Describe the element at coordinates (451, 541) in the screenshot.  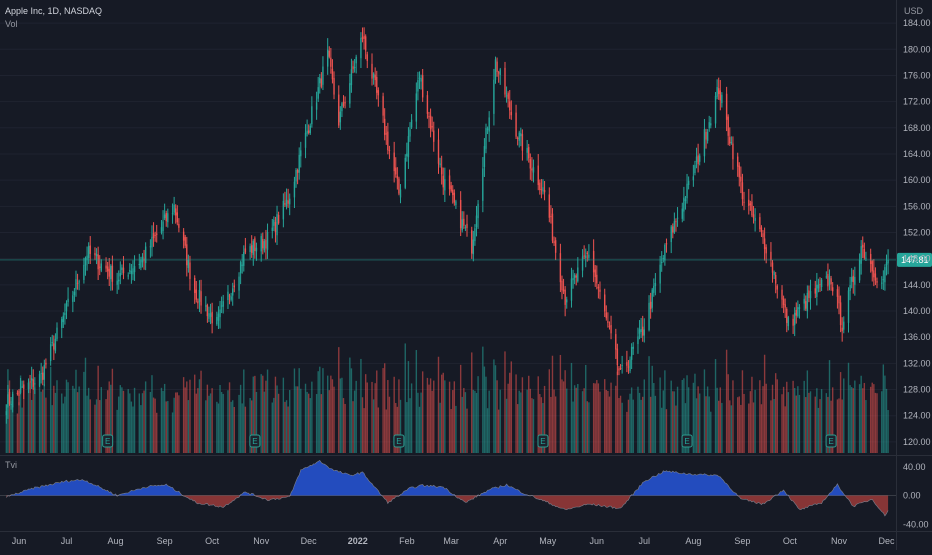
I see `time-tick-label: Mar` at that location.